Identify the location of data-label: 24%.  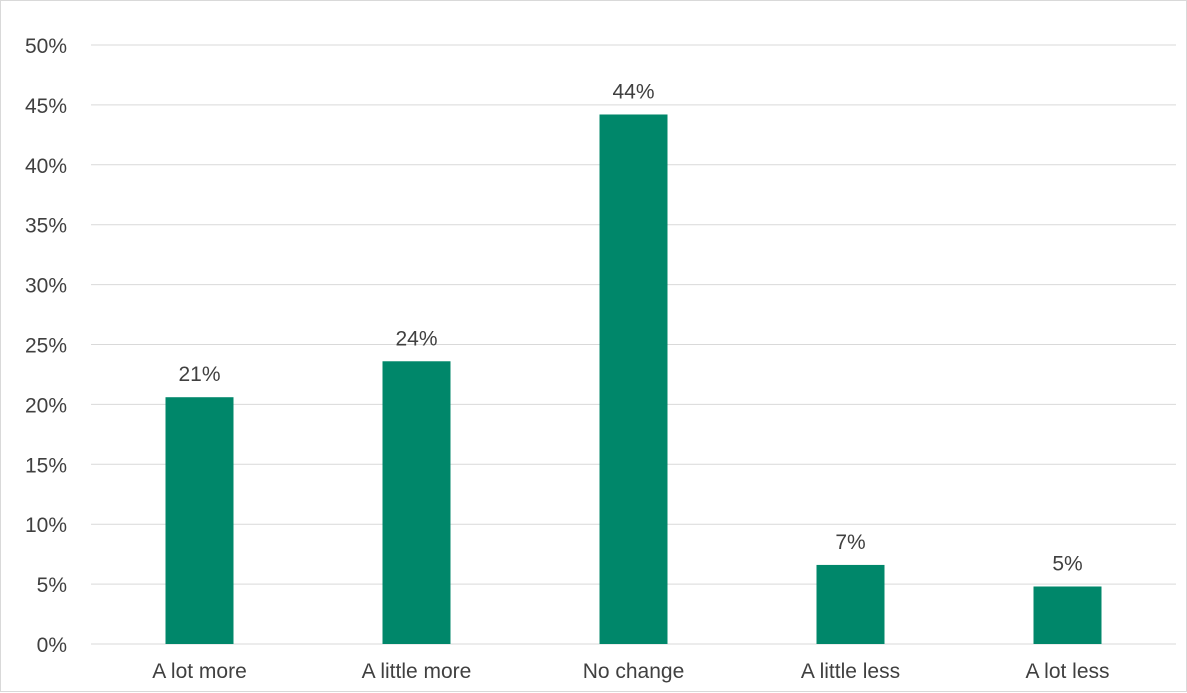
(416, 338).